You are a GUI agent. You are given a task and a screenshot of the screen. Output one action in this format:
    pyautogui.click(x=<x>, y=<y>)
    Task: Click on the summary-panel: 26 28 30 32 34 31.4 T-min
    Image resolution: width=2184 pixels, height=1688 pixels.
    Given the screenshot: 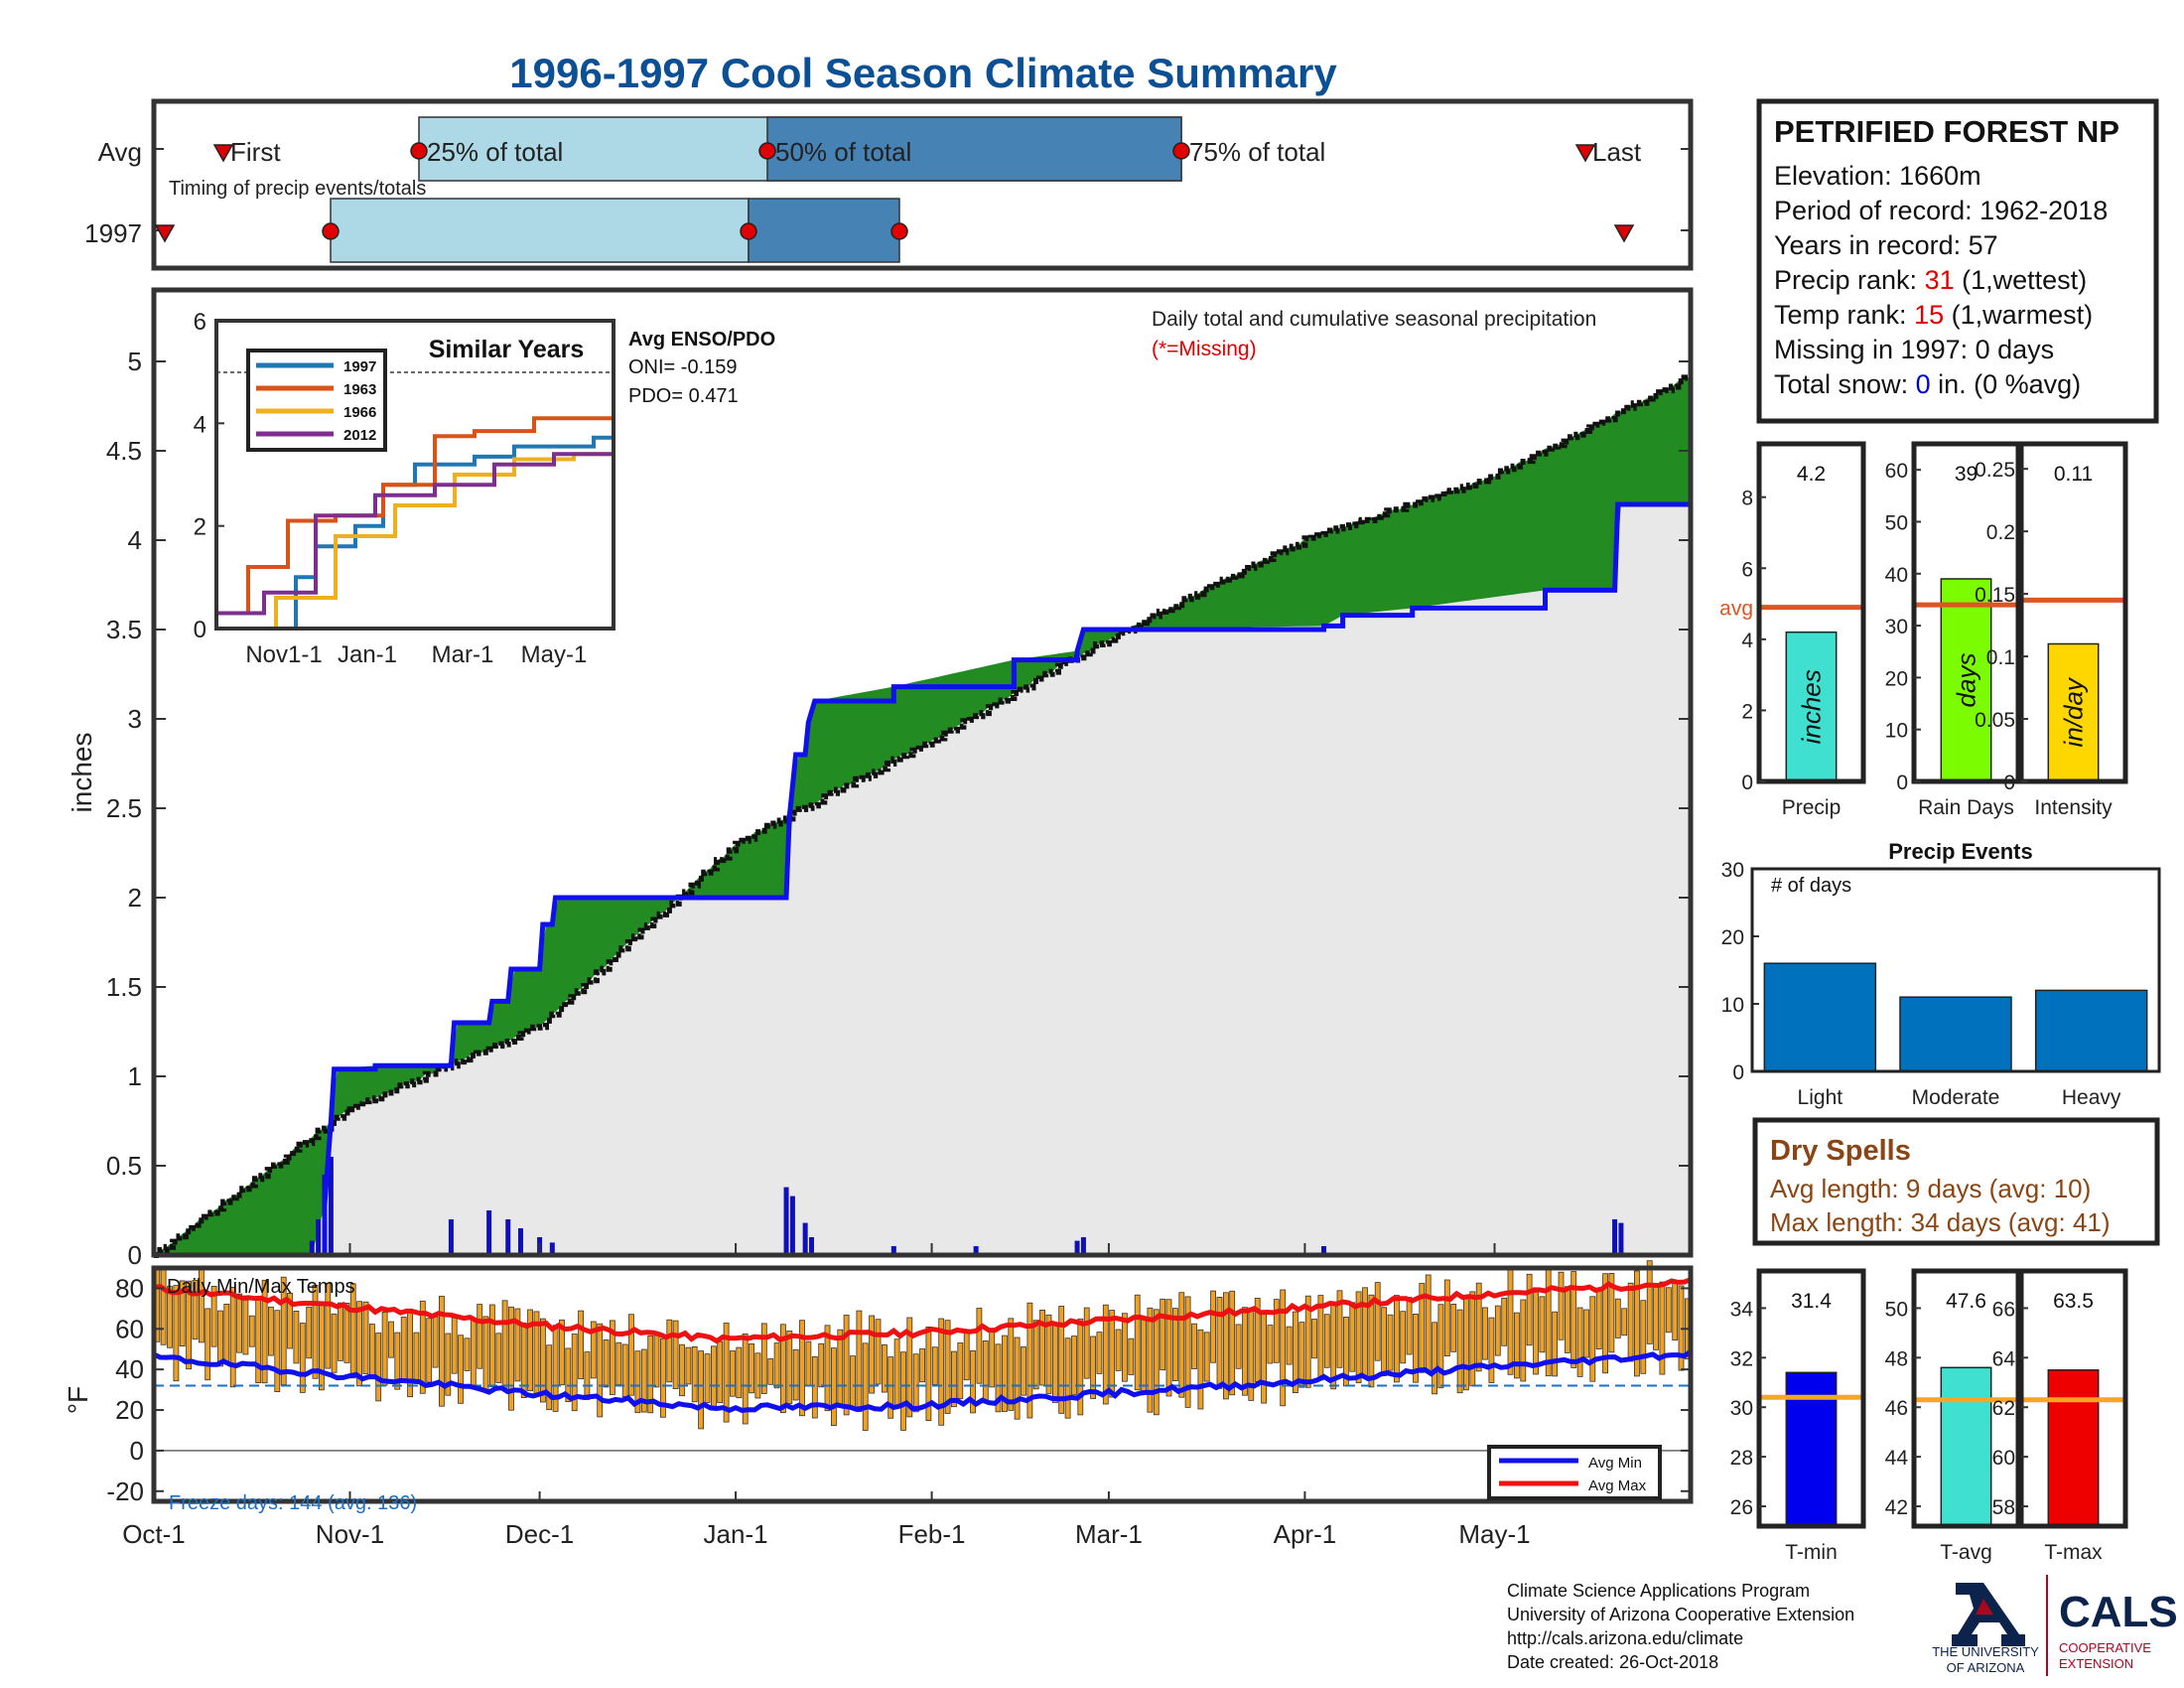 What is the action you would take?
    pyautogui.click(x=1798, y=1416)
    